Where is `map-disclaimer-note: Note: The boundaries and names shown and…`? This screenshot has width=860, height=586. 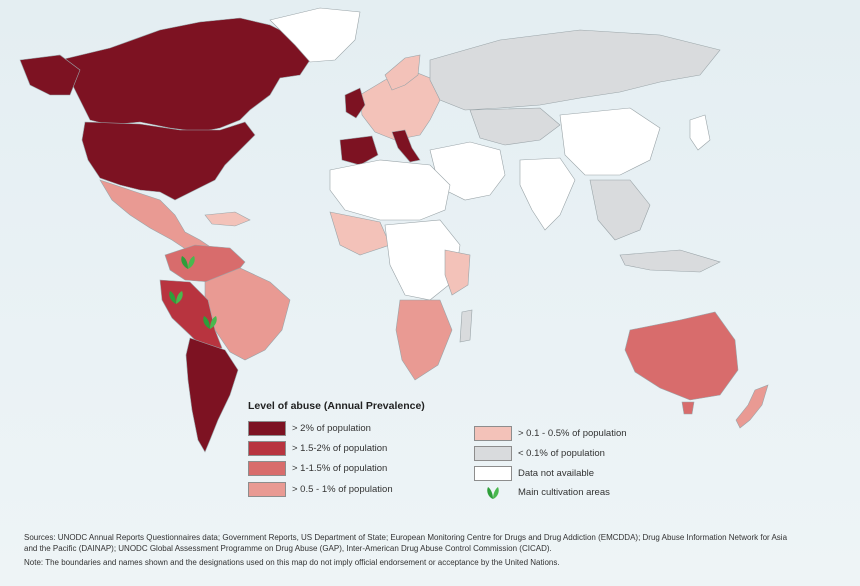
map-disclaimer-note: Note: The boundaries and names shown and… is located at coordinates (292, 562).